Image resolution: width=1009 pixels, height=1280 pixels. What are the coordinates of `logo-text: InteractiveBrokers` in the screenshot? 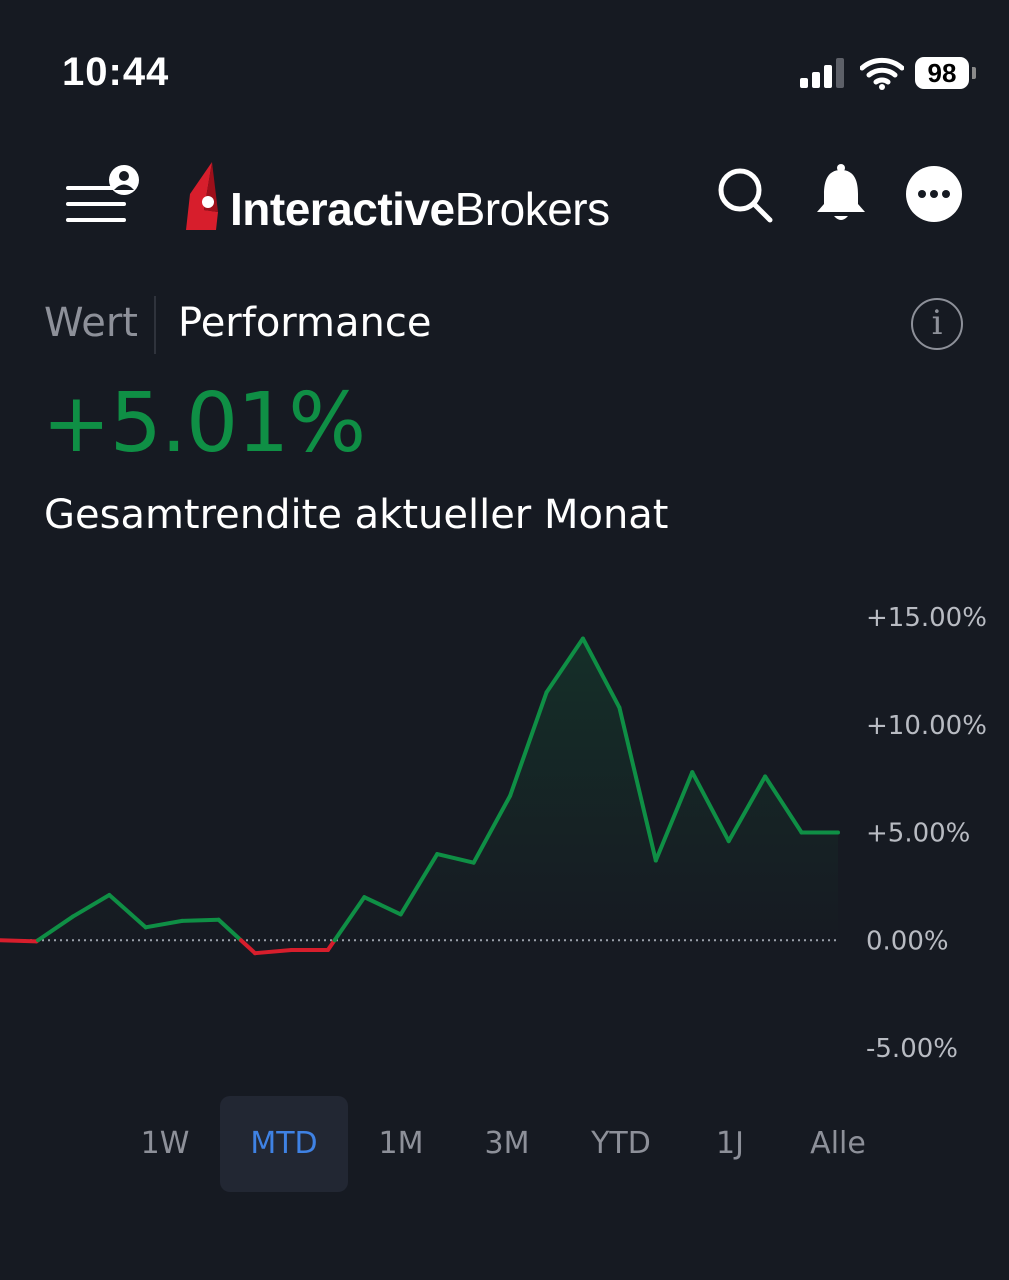 It's located at (420, 209).